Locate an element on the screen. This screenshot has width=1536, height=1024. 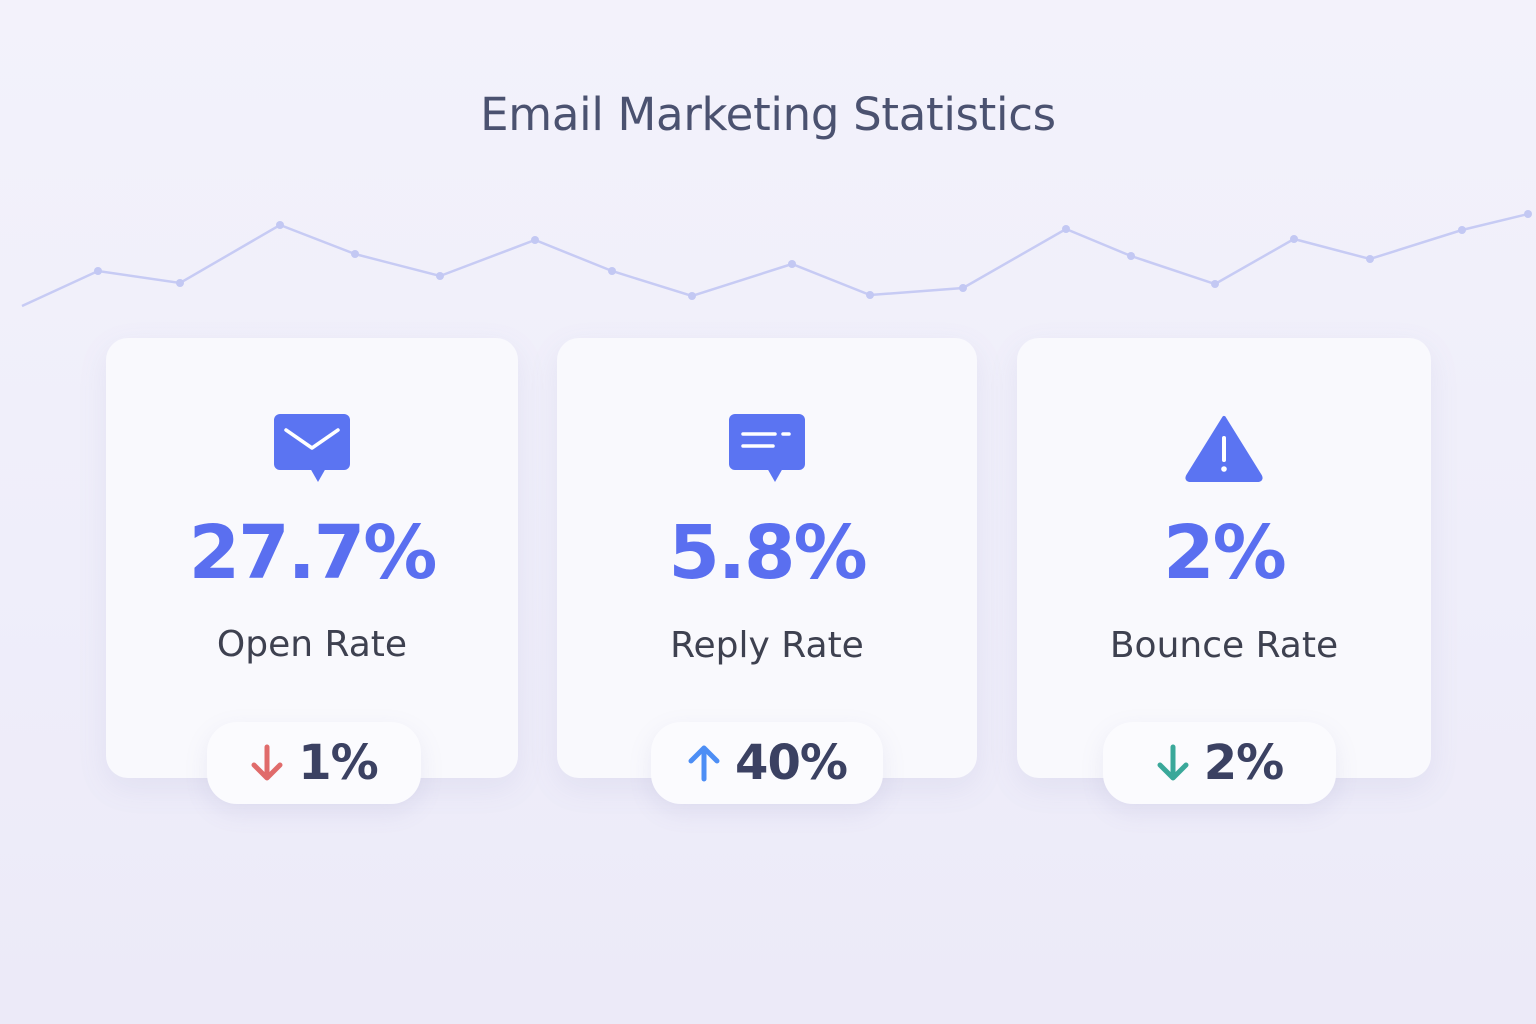
bounce-rate-value: 2% is located at coordinates (1225, 553).